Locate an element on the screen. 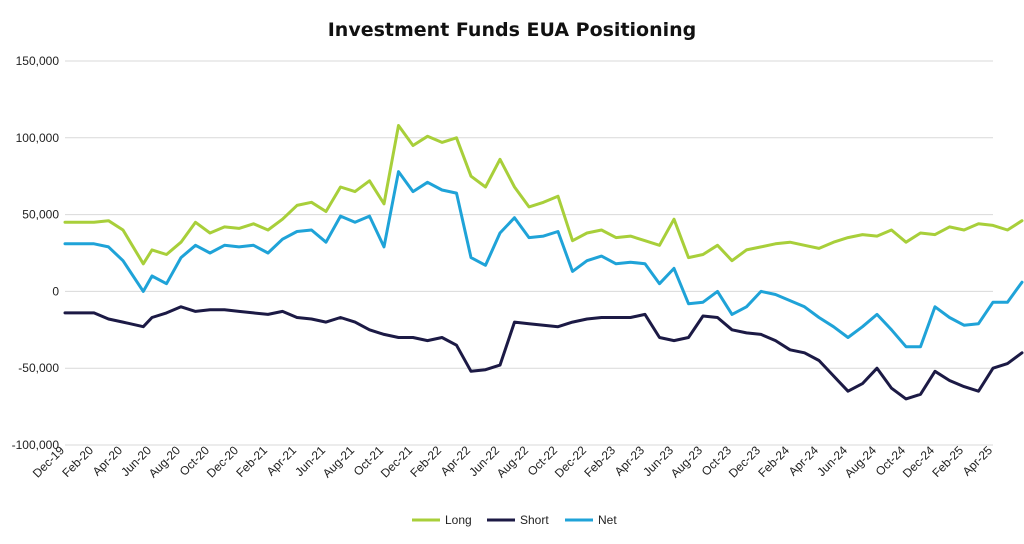 The image size is (1024, 544). x-tick-label: Apr-25 is located at coordinates (978, 461).